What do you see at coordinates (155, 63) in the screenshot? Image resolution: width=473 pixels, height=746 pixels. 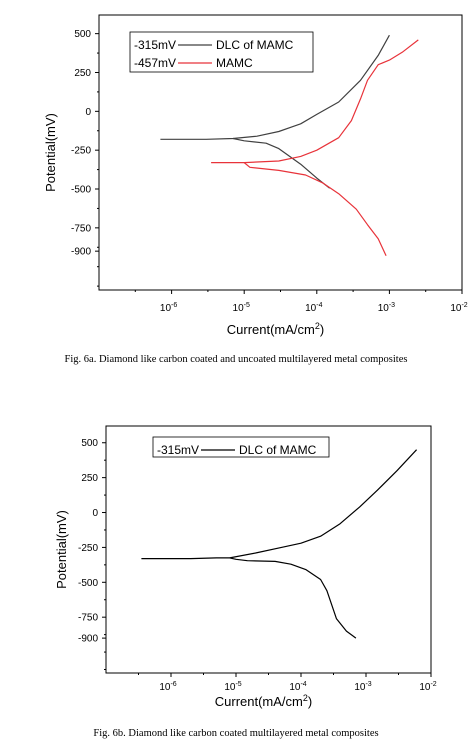 I see `legend-prefix: -457mV` at bounding box center [155, 63].